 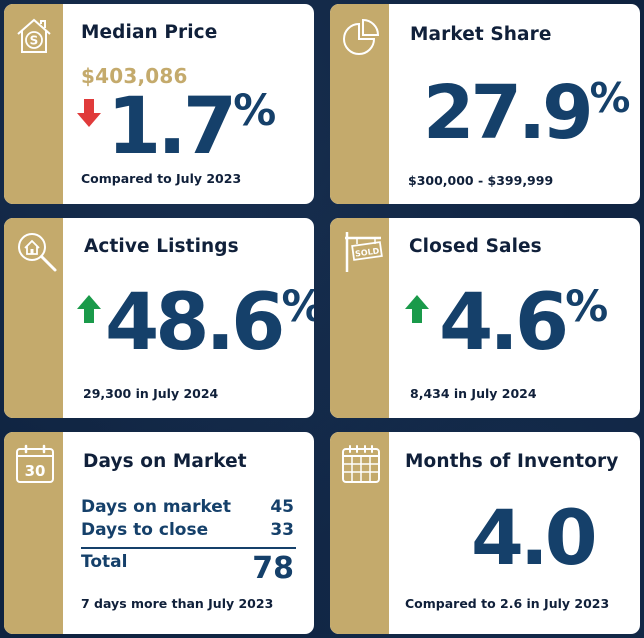 I want to click on calendar-grid-icon, so click(x=361, y=464).